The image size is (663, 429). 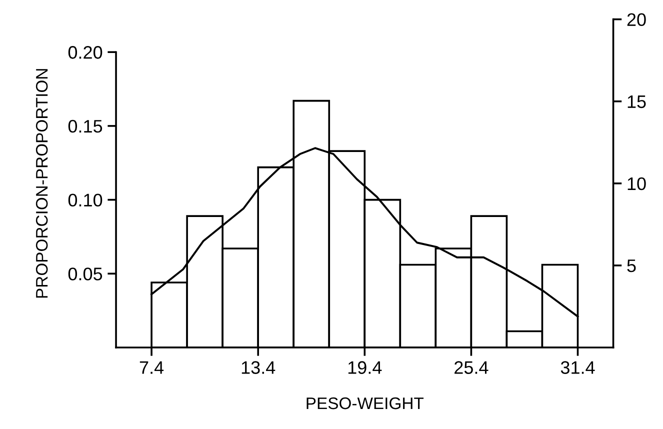 I want to click on y-tick-label: 0.15, so click(x=85, y=126).